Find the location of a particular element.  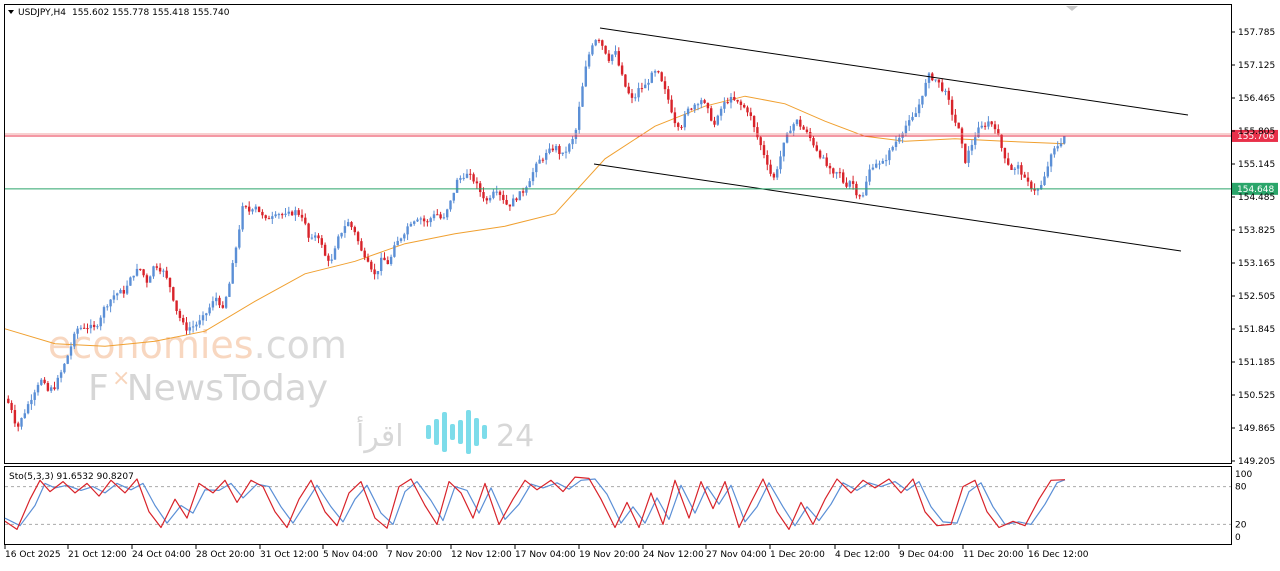

stoch-level-label: 0 is located at coordinates (1238, 538).